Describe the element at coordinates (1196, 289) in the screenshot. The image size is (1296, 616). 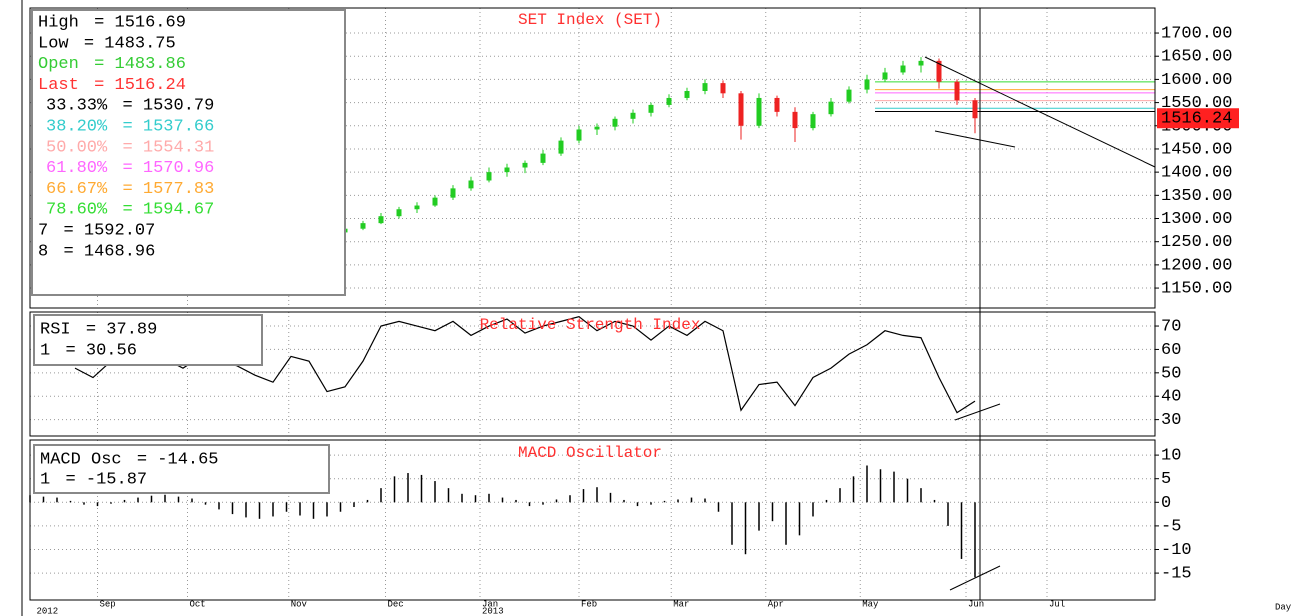
I see `y-tick-label: 1150.00` at that location.